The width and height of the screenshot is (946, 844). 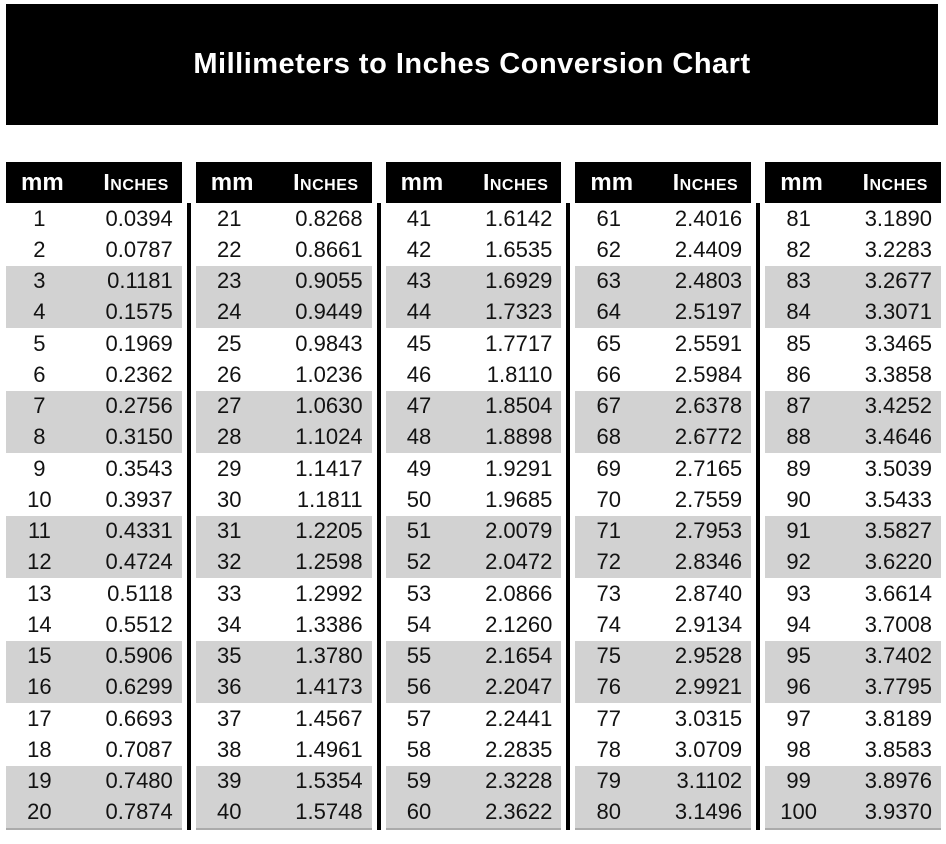 I want to click on table-row: 76 2.9921, so click(x=663, y=687).